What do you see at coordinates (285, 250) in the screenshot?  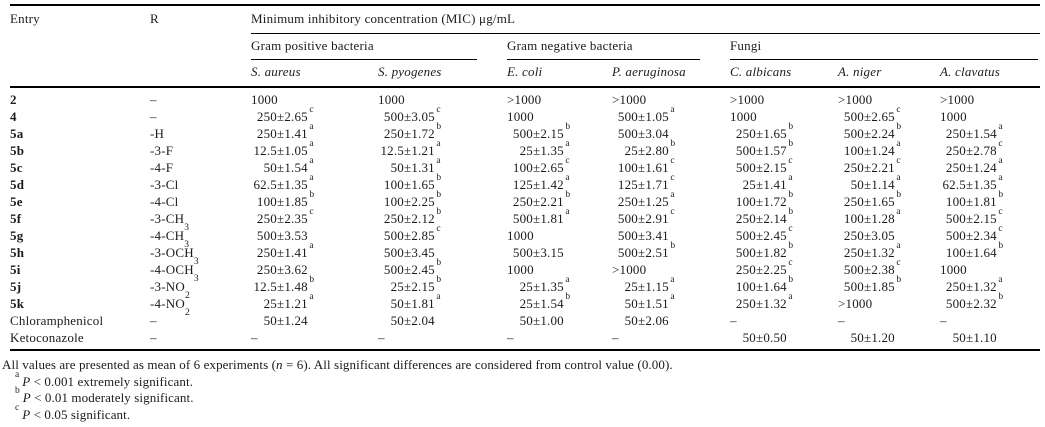 I see `mic-value-cell: 250±1.41 a` at bounding box center [285, 250].